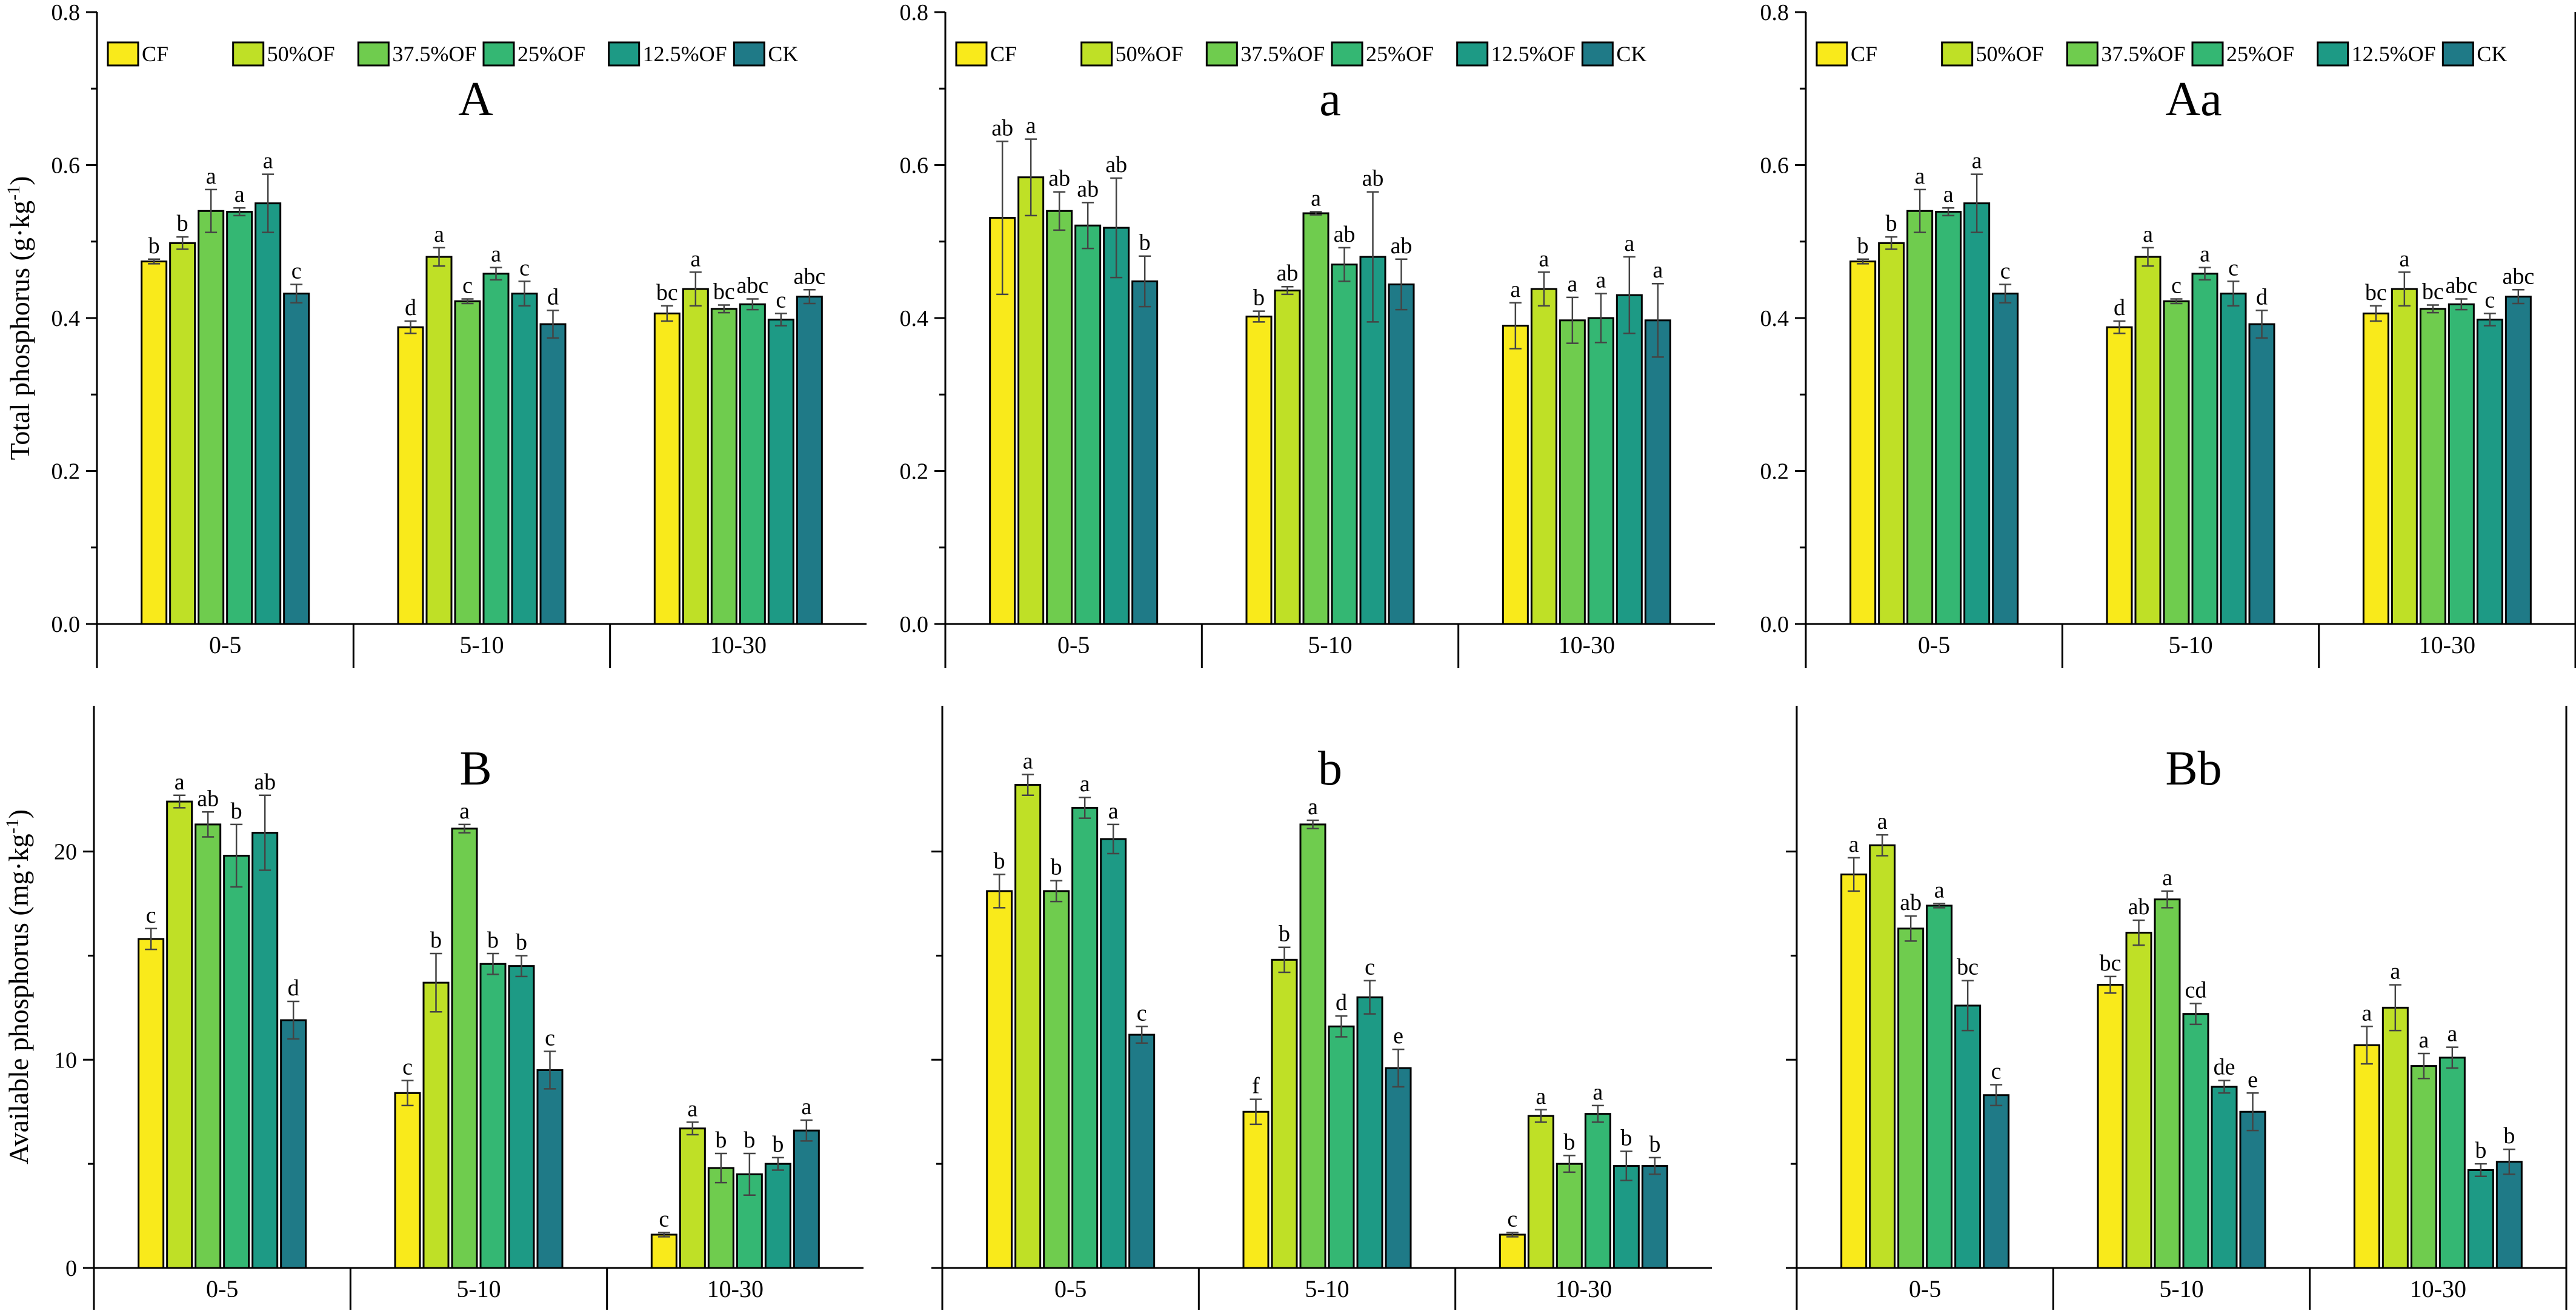 This screenshot has width=2576, height=1314. What do you see at coordinates (452, 54) in the screenshot?
I see `legend: CF 50%OF 37.5%OF 25%OF 12.5%OF CK` at bounding box center [452, 54].